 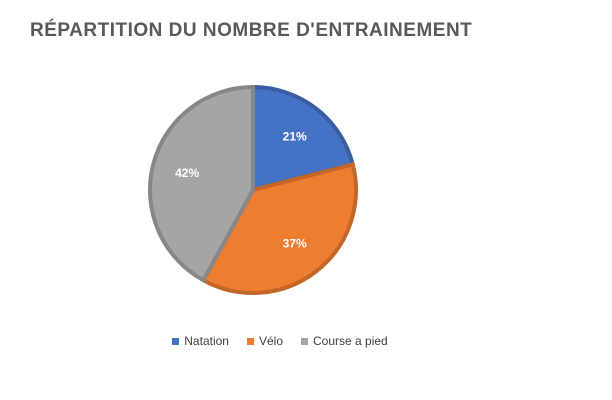 I want to click on data-label-velo: 37%, so click(x=295, y=244).